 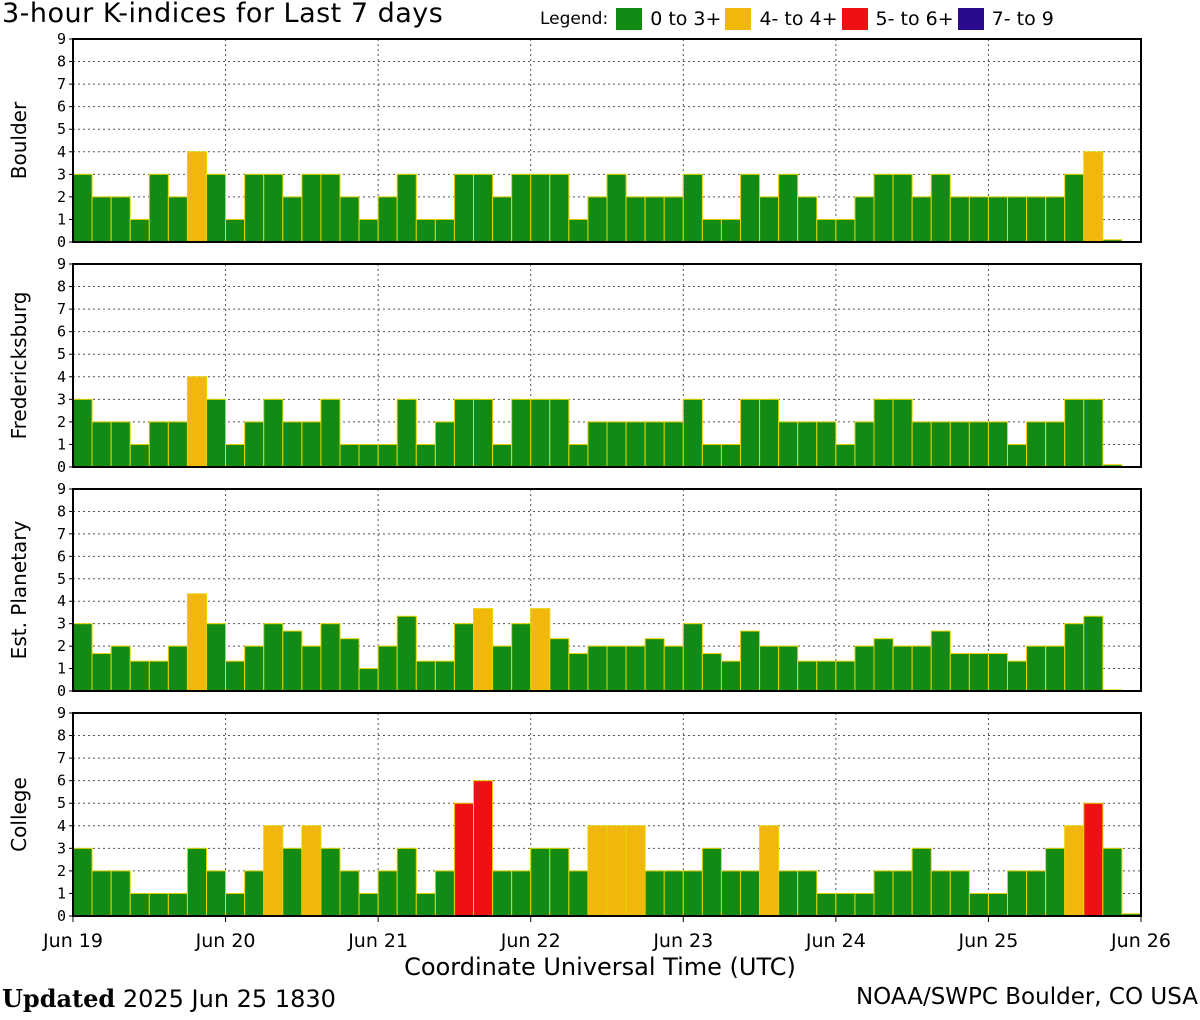 What do you see at coordinates (61, 758) in the screenshot?
I see `y-tick-label: 7` at bounding box center [61, 758].